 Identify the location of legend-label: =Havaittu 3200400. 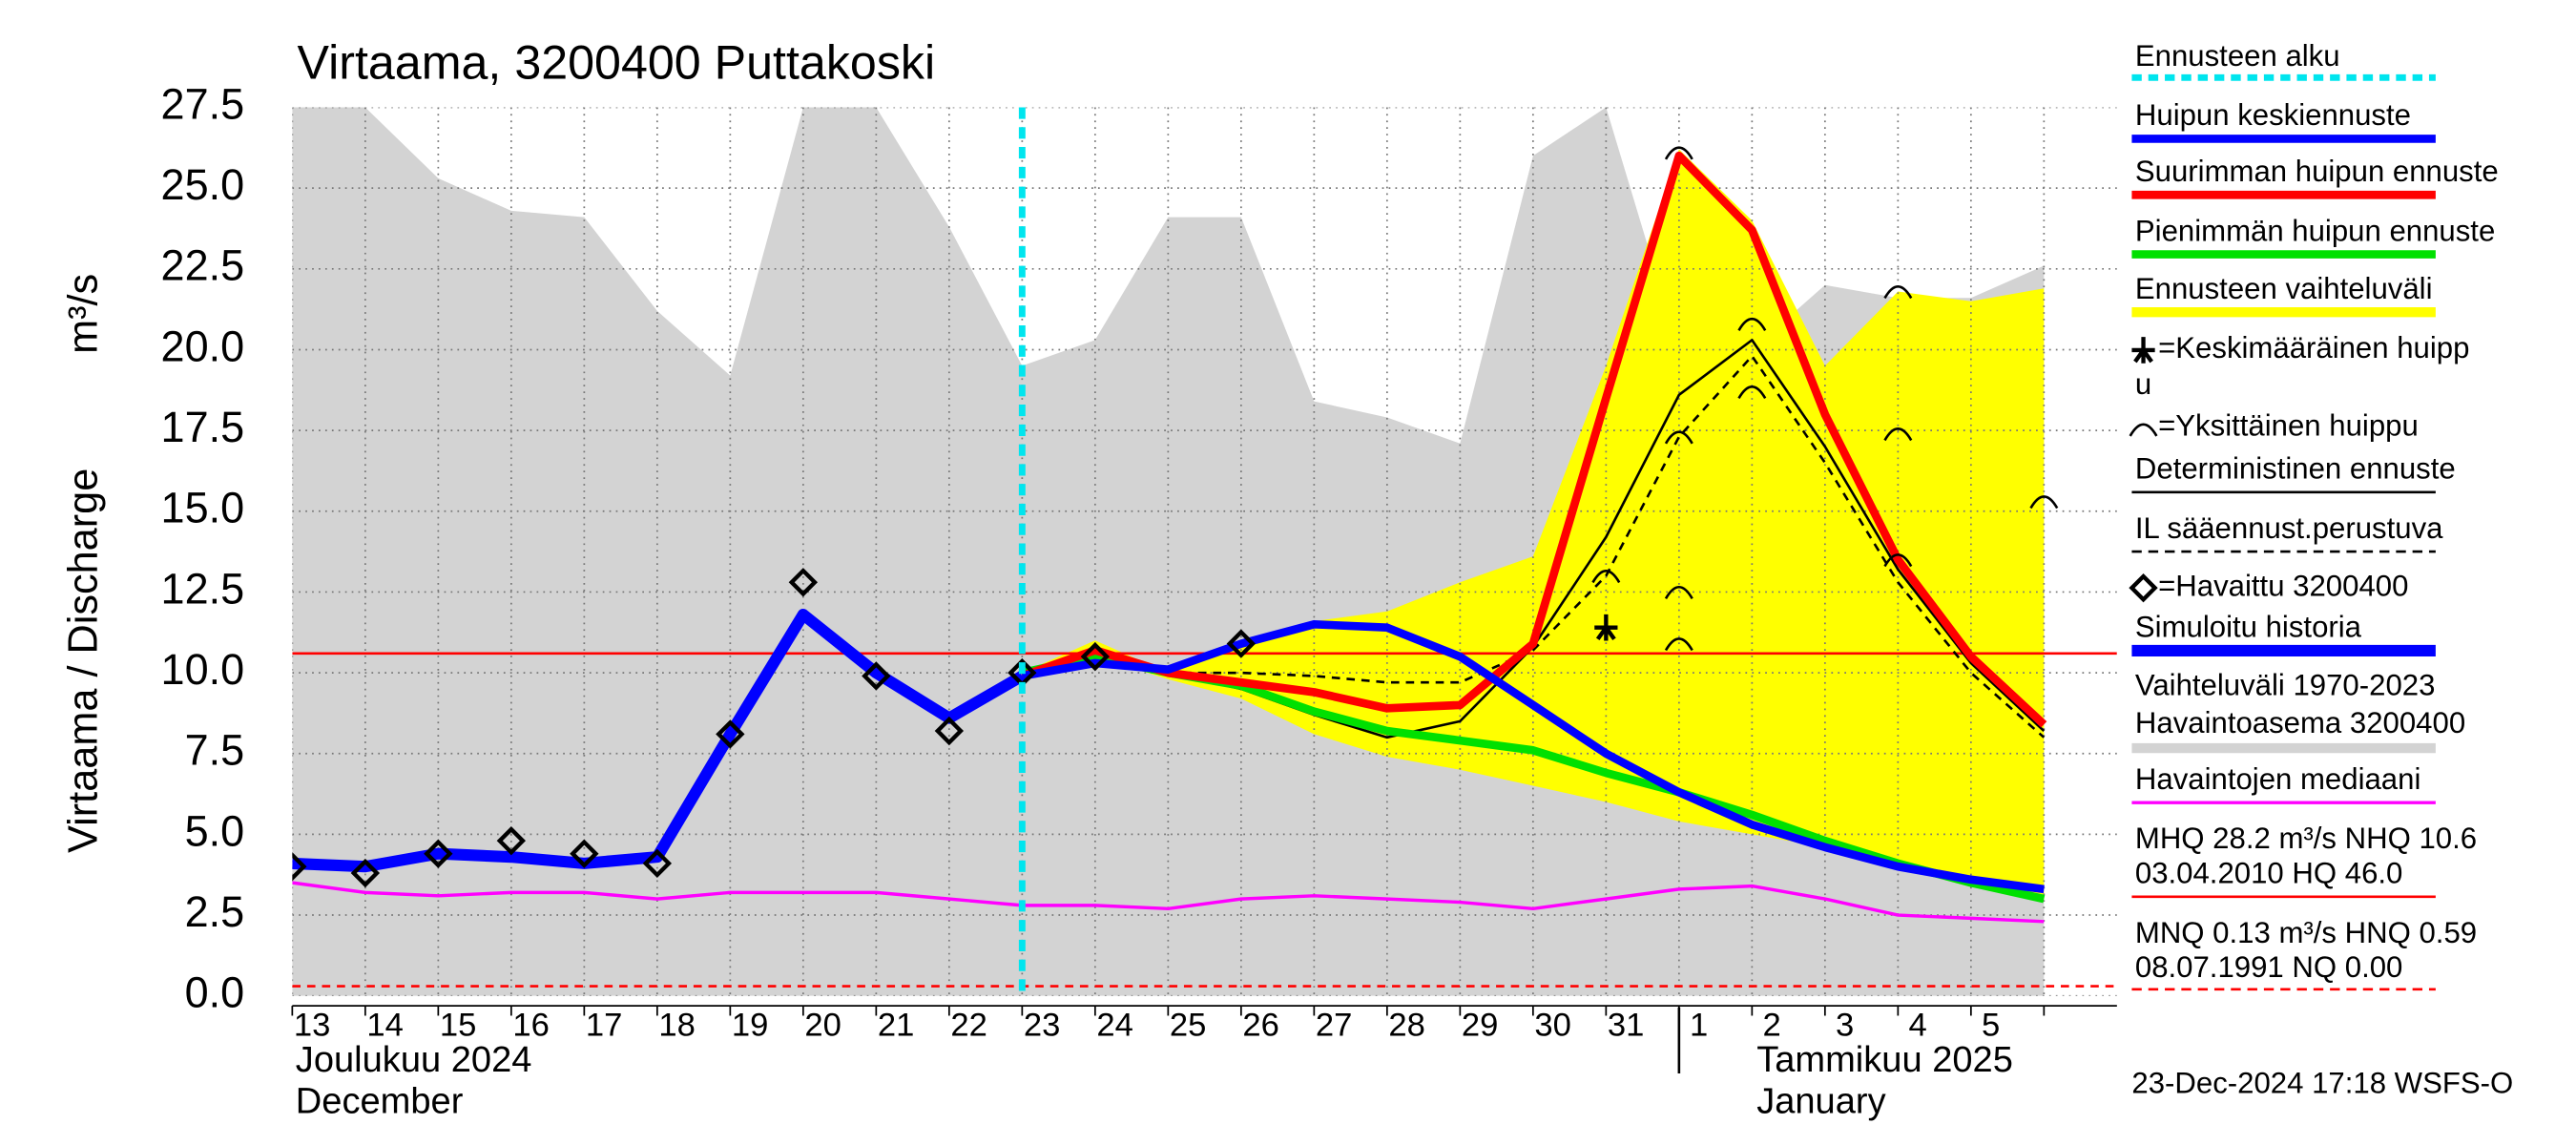
(2283, 585).